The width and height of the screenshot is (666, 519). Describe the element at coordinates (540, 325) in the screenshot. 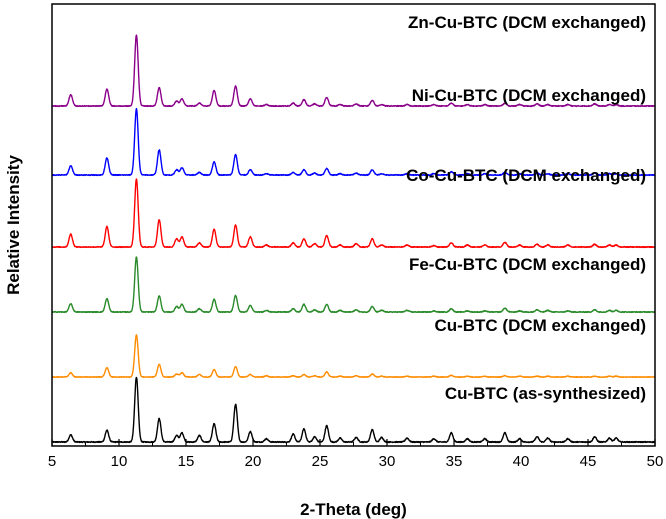

I see `series-label: Cu-BTC (DCM exchanged)` at that location.